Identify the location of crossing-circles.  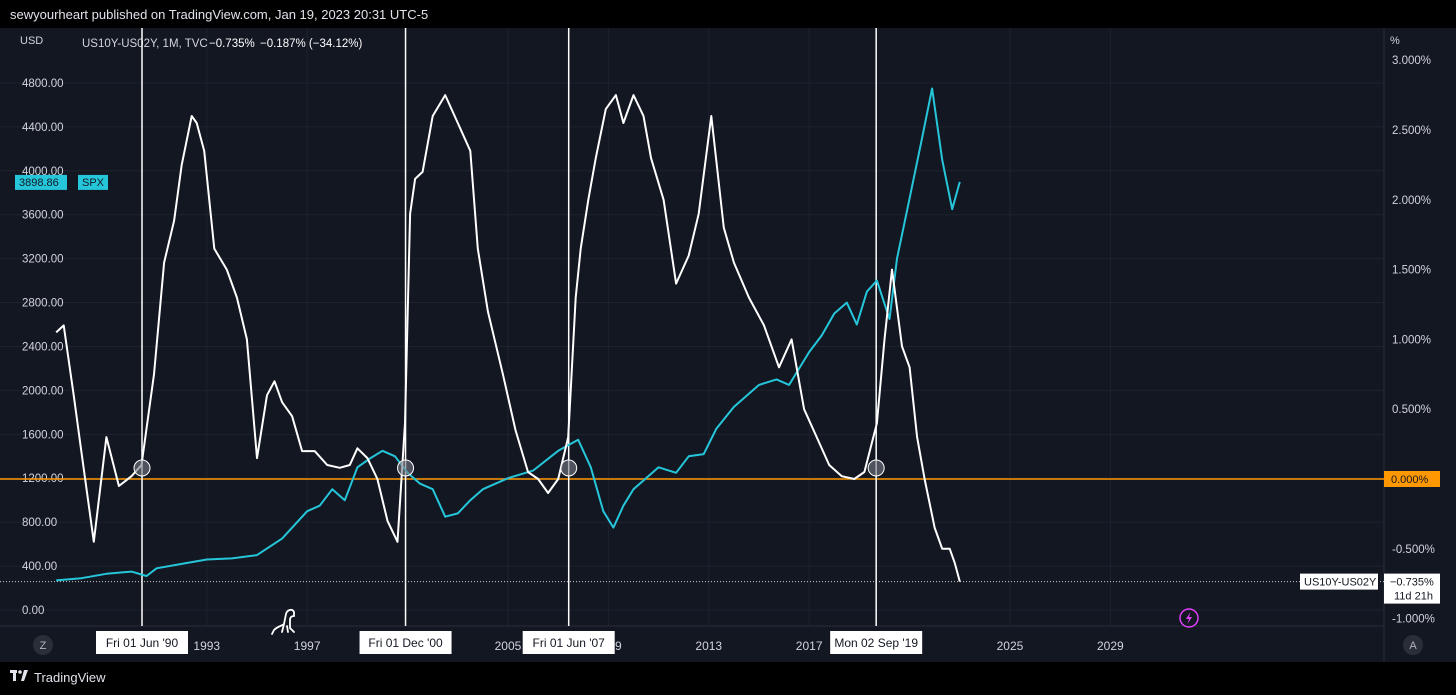
(509, 468).